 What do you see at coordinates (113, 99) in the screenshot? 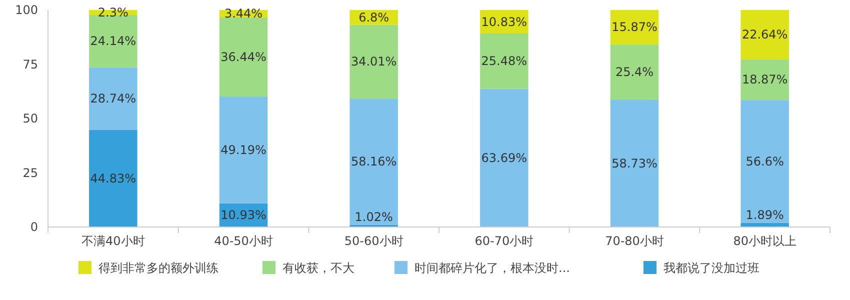
I see `data-label: 28.74%` at bounding box center [113, 99].